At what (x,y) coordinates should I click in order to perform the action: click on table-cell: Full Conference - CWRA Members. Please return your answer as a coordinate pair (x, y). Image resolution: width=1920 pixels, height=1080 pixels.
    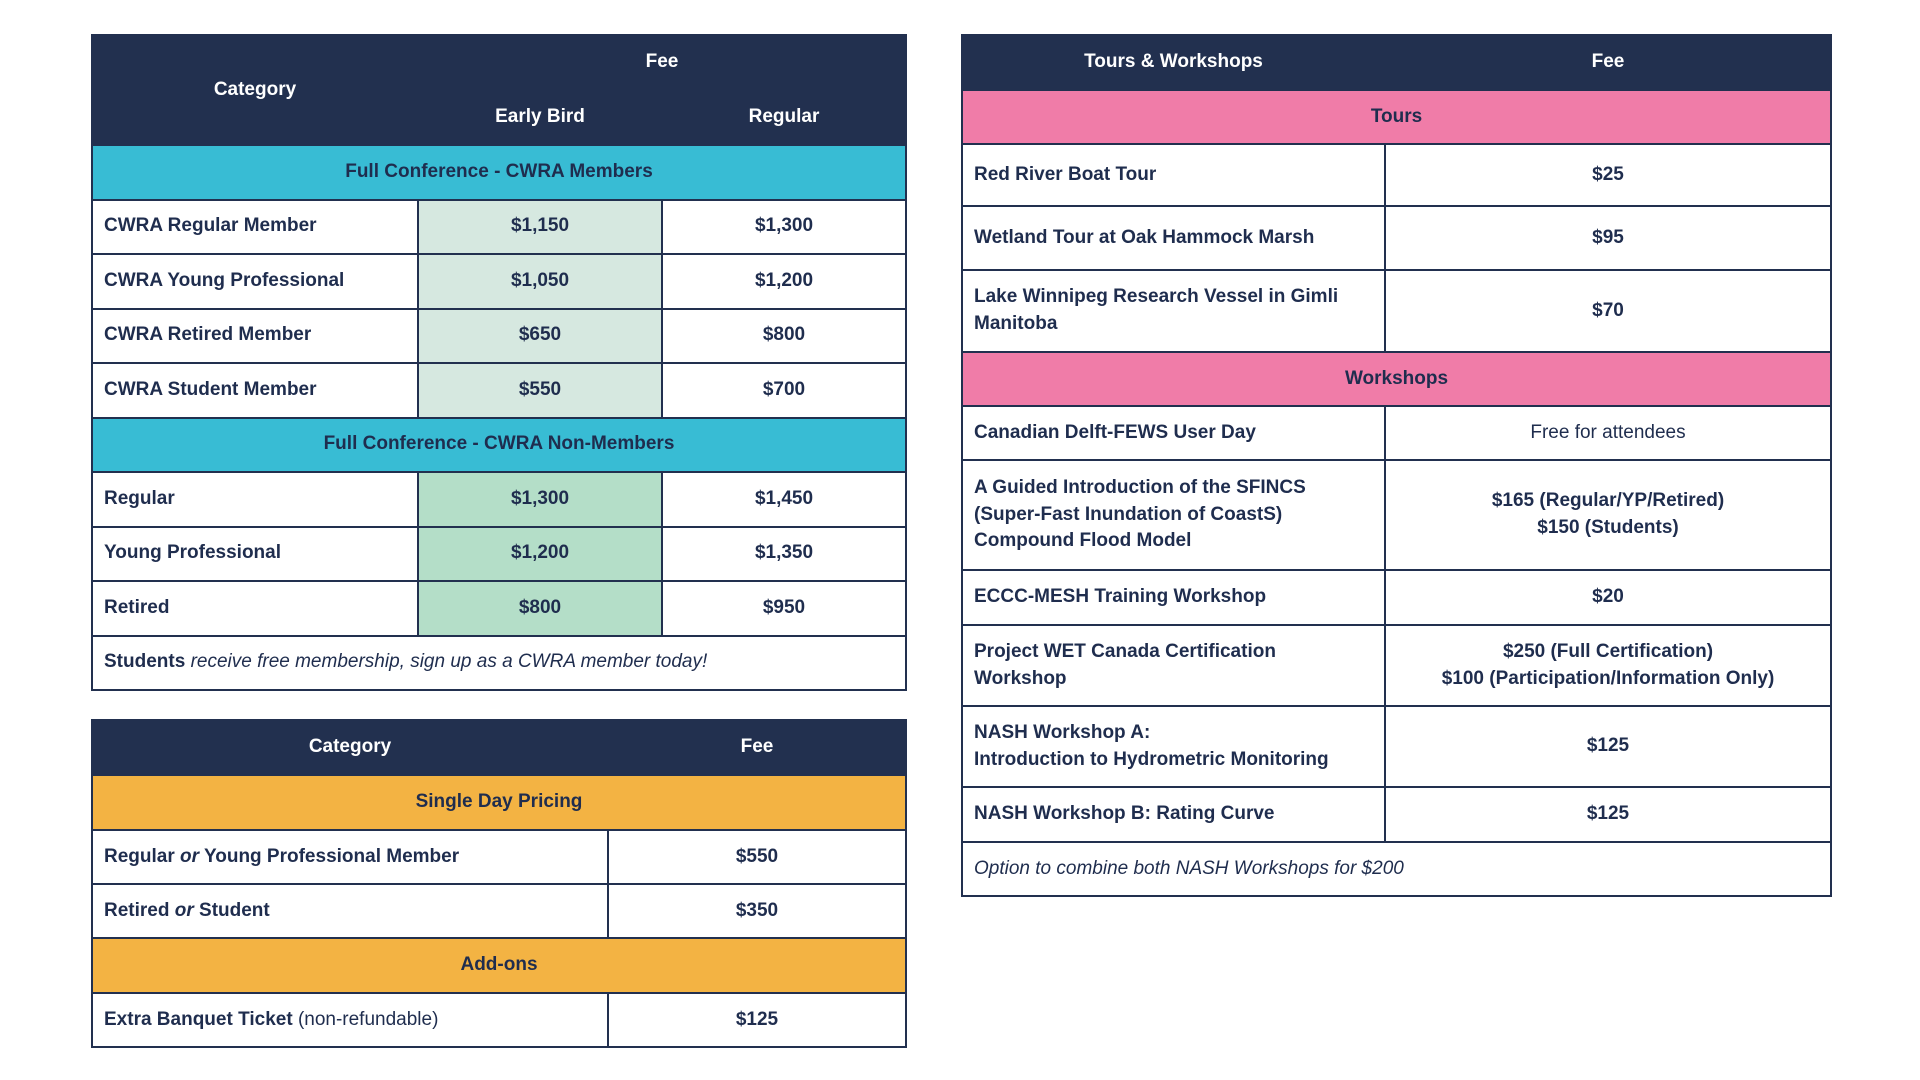
    Looking at the image, I should click on (499, 172).